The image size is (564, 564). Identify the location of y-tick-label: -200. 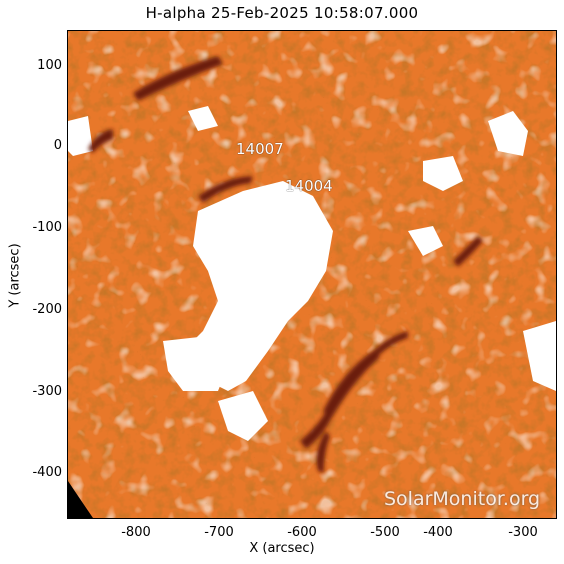
(47, 309).